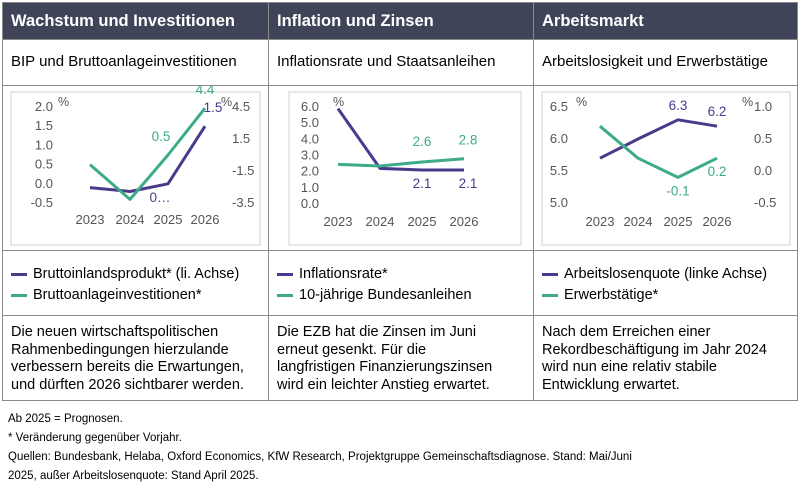  I want to click on description-line: erneut gesenkt. Für die, so click(352, 349).